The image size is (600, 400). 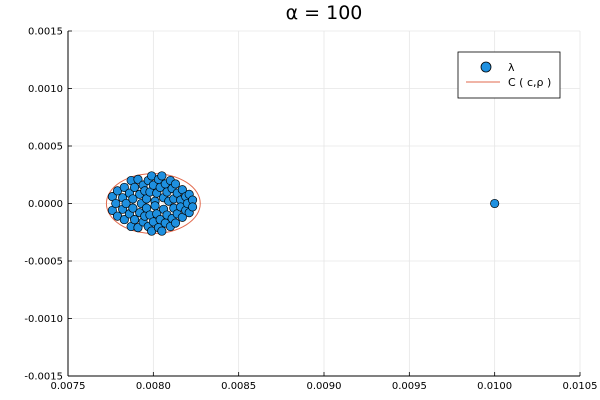 What do you see at coordinates (303, 203) in the screenshot?
I see `lambda-series` at bounding box center [303, 203].